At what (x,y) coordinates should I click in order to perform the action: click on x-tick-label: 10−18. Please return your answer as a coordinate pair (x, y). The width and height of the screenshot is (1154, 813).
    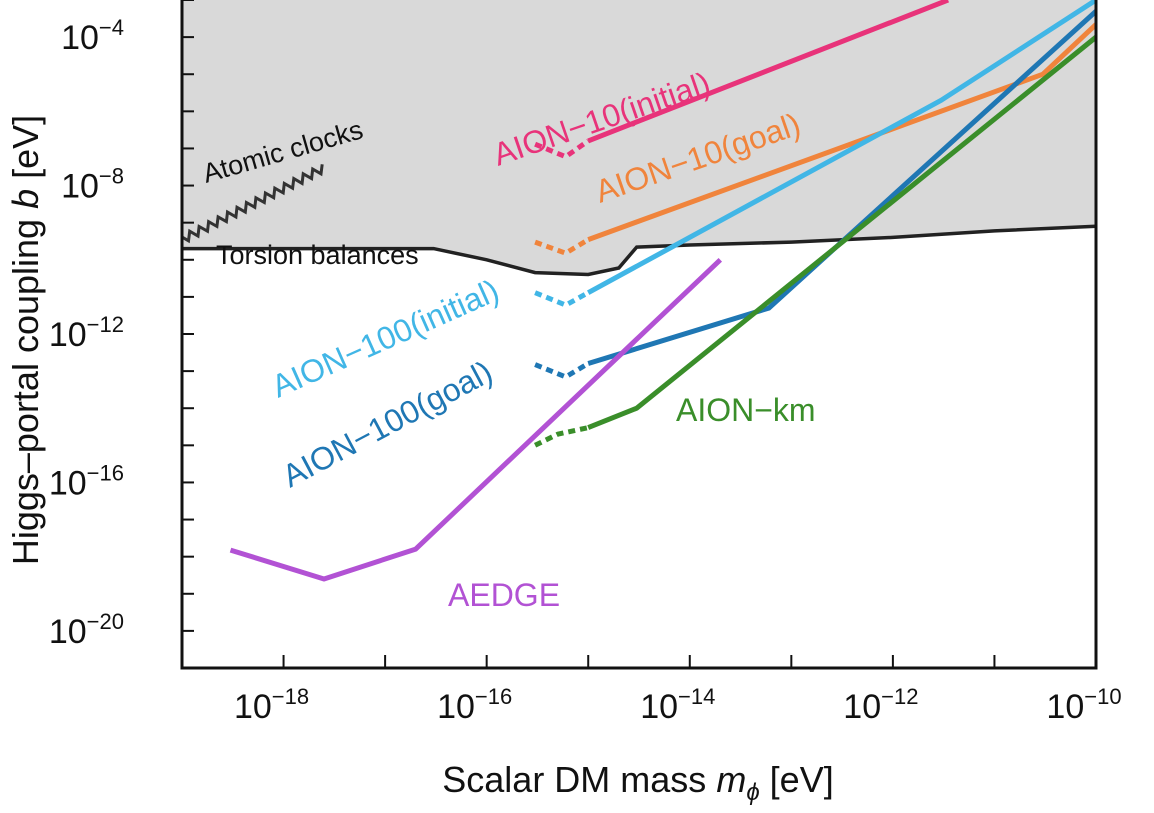
    Looking at the image, I should click on (271, 705).